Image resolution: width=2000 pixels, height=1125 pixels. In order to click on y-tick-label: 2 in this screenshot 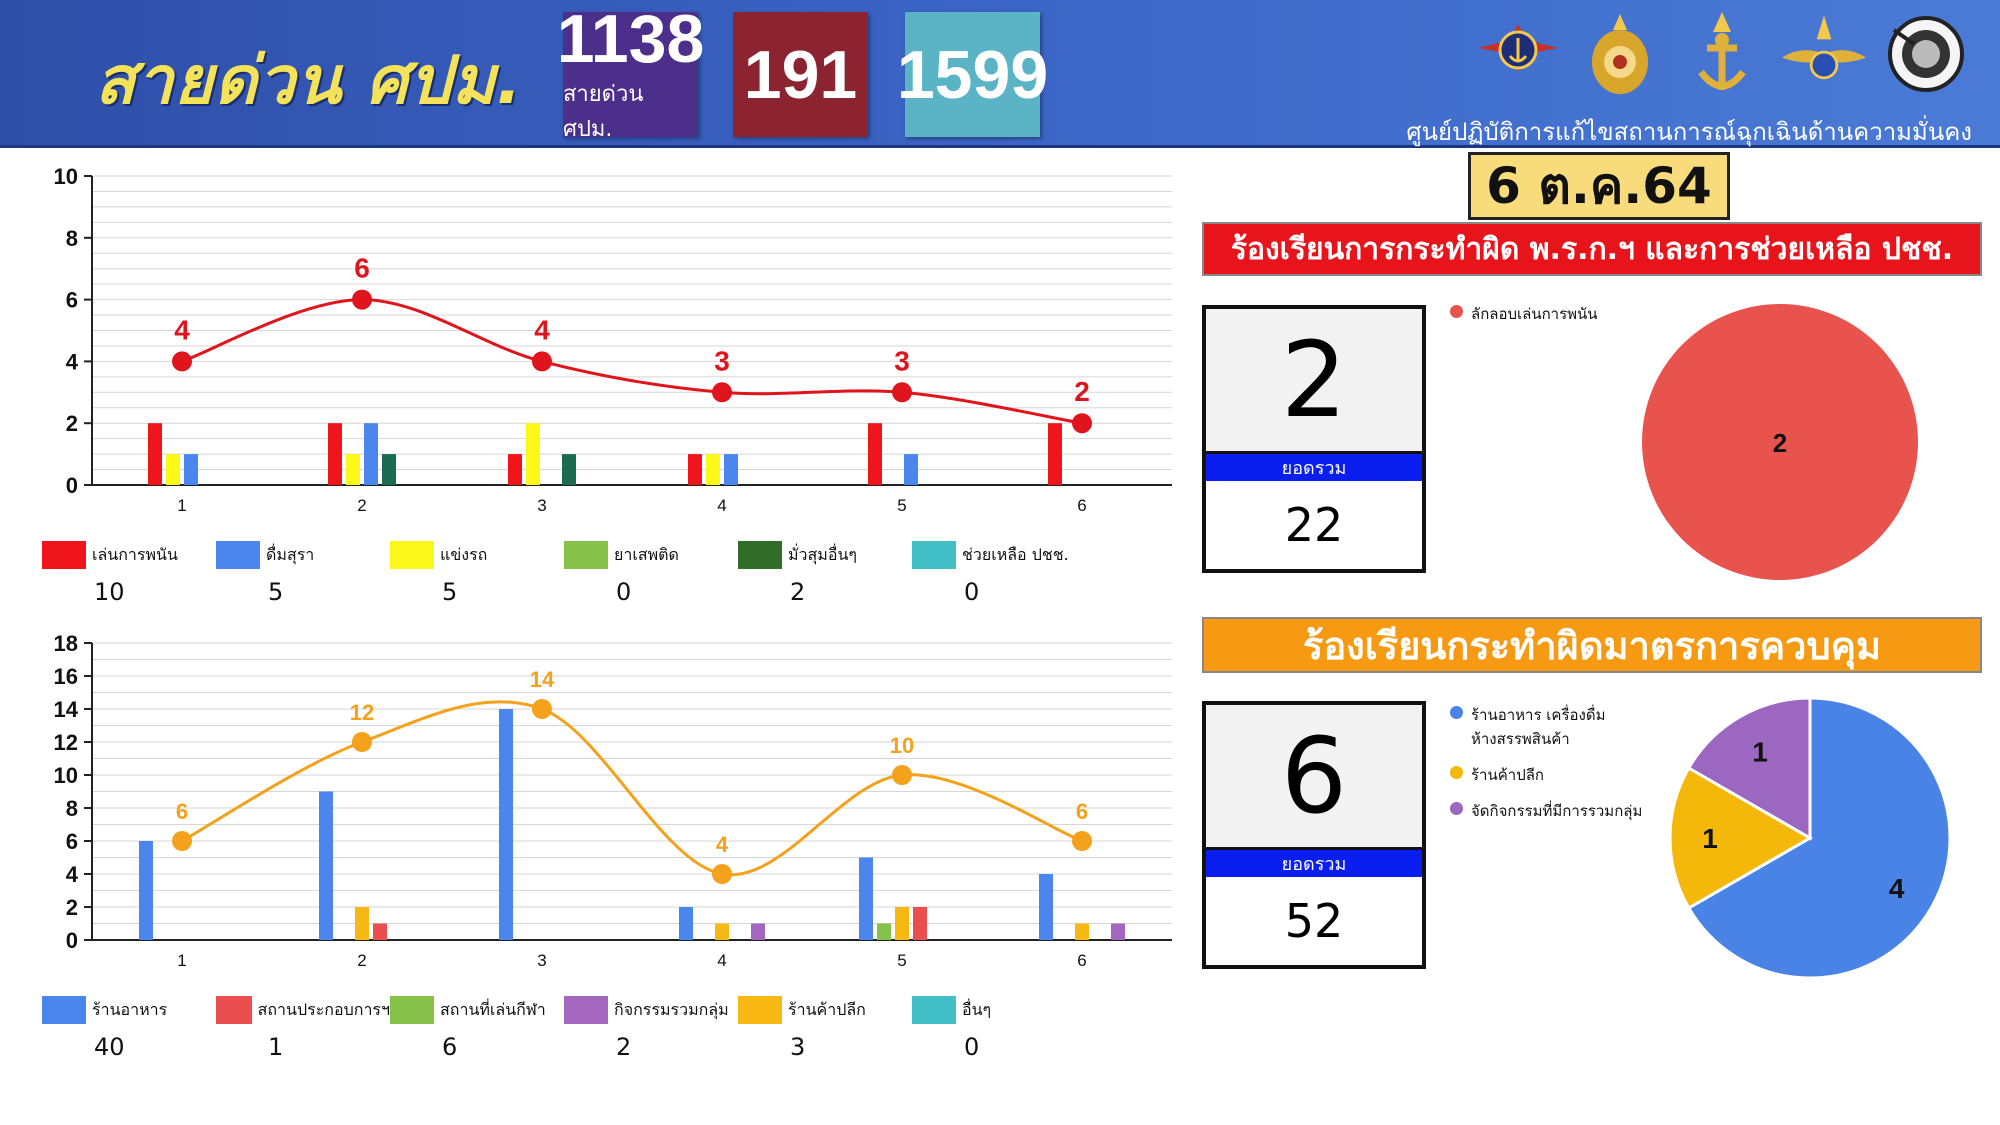, I will do `click(72, 423)`.